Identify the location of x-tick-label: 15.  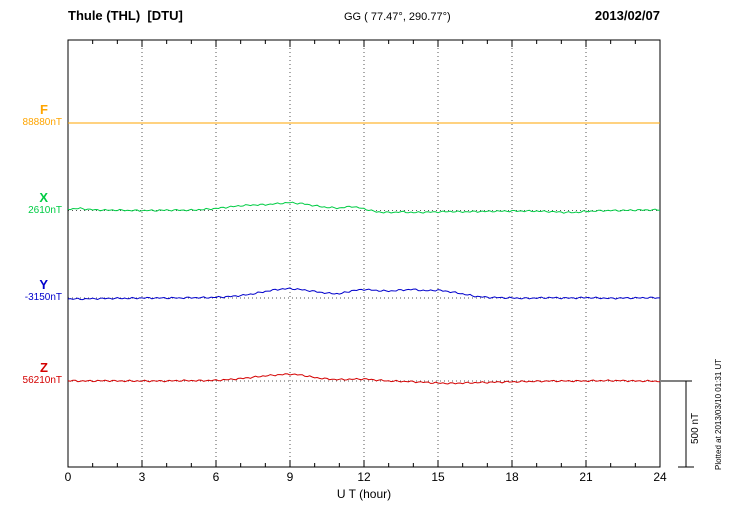
(438, 477).